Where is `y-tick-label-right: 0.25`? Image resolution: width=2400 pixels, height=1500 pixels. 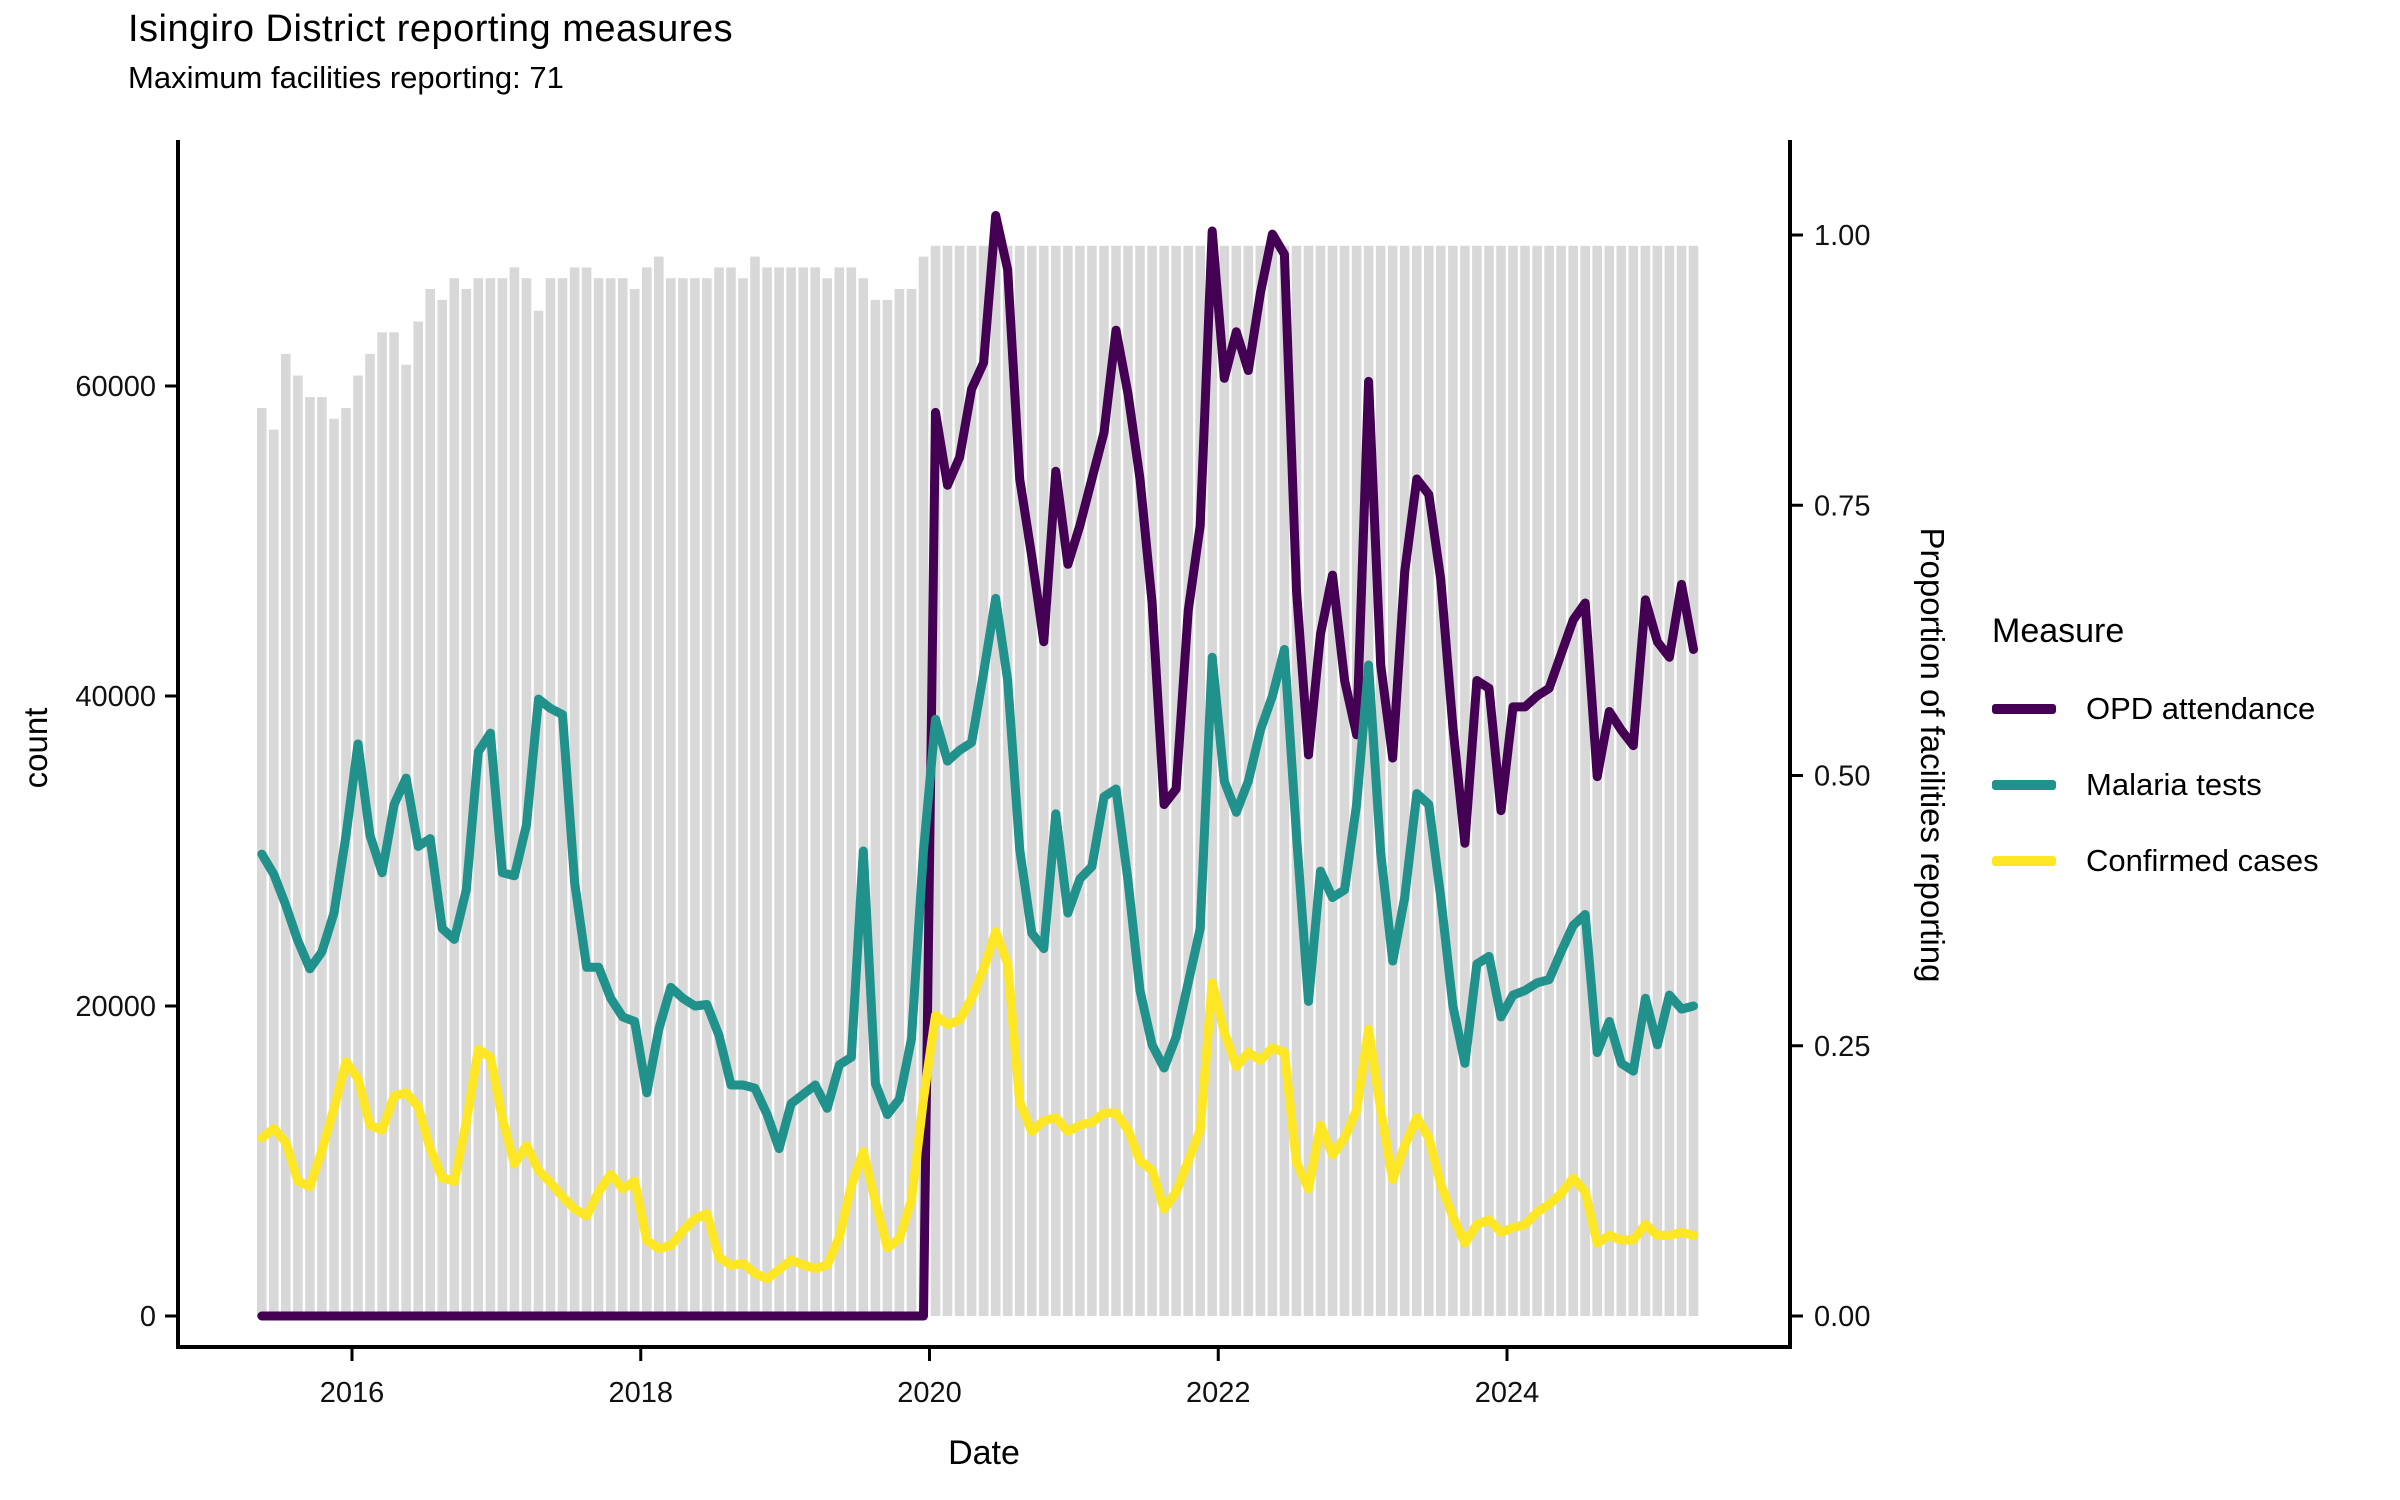 y-tick-label-right: 0.25 is located at coordinates (1842, 1047).